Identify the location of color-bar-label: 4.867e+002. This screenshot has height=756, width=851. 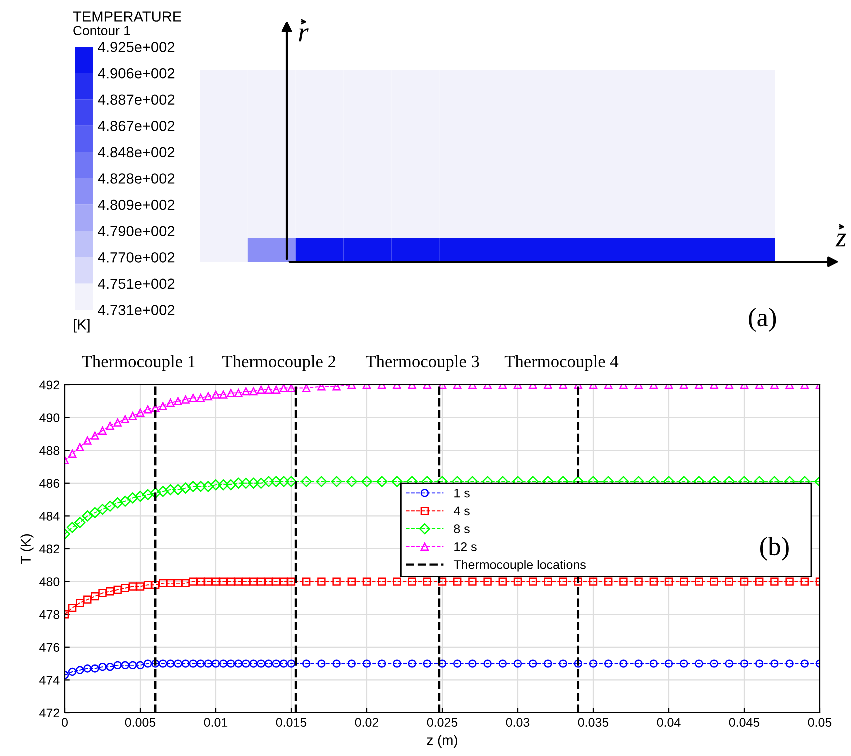
(136, 126).